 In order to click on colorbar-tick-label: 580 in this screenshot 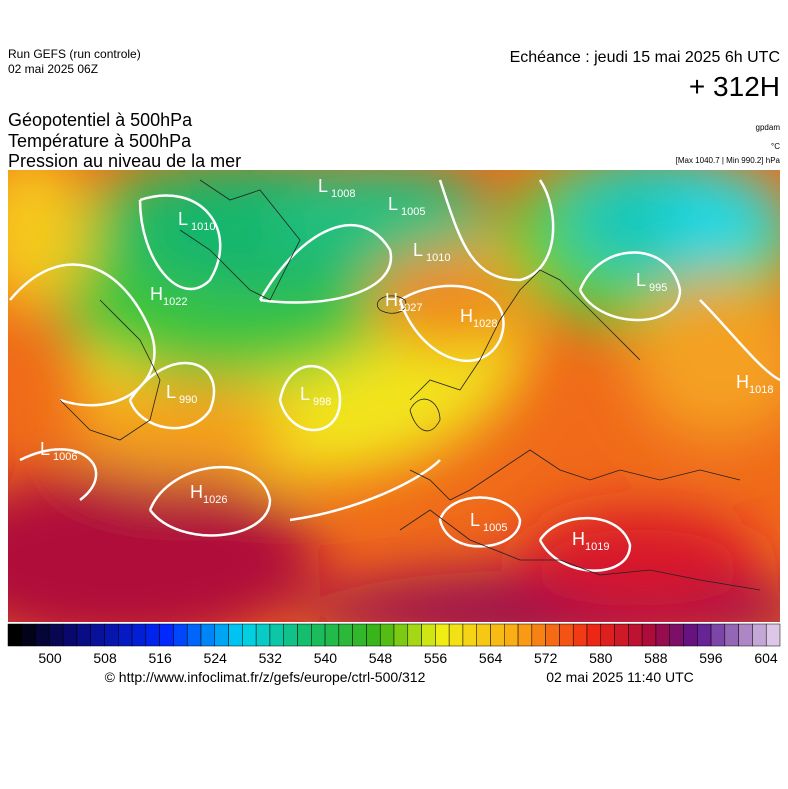, I will do `click(601, 658)`.